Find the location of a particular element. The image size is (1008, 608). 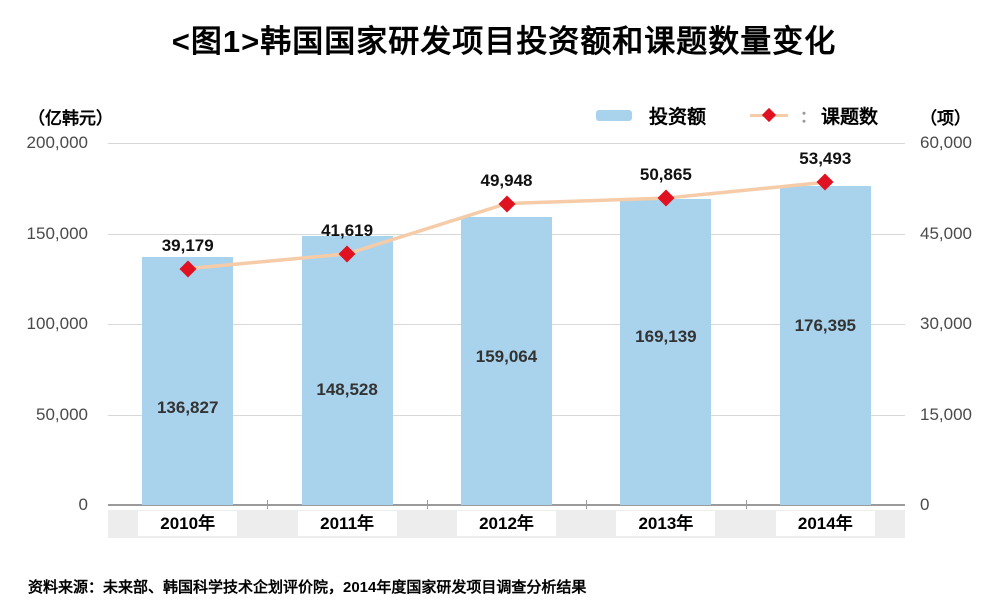

right-axis-tick-label: 60,000 is located at coordinates (946, 142).